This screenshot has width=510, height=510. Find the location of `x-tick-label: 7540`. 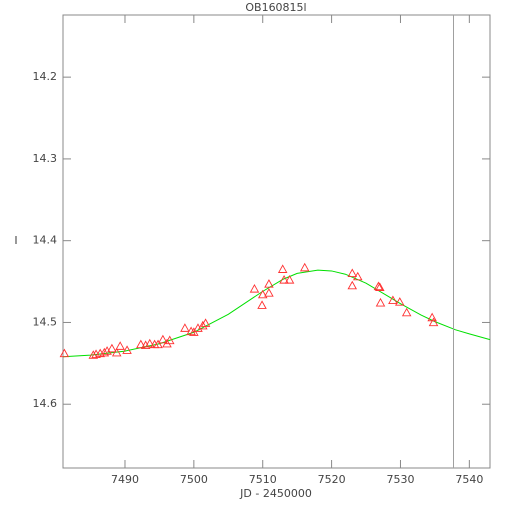

x-tick-label: 7540 is located at coordinates (469, 479).